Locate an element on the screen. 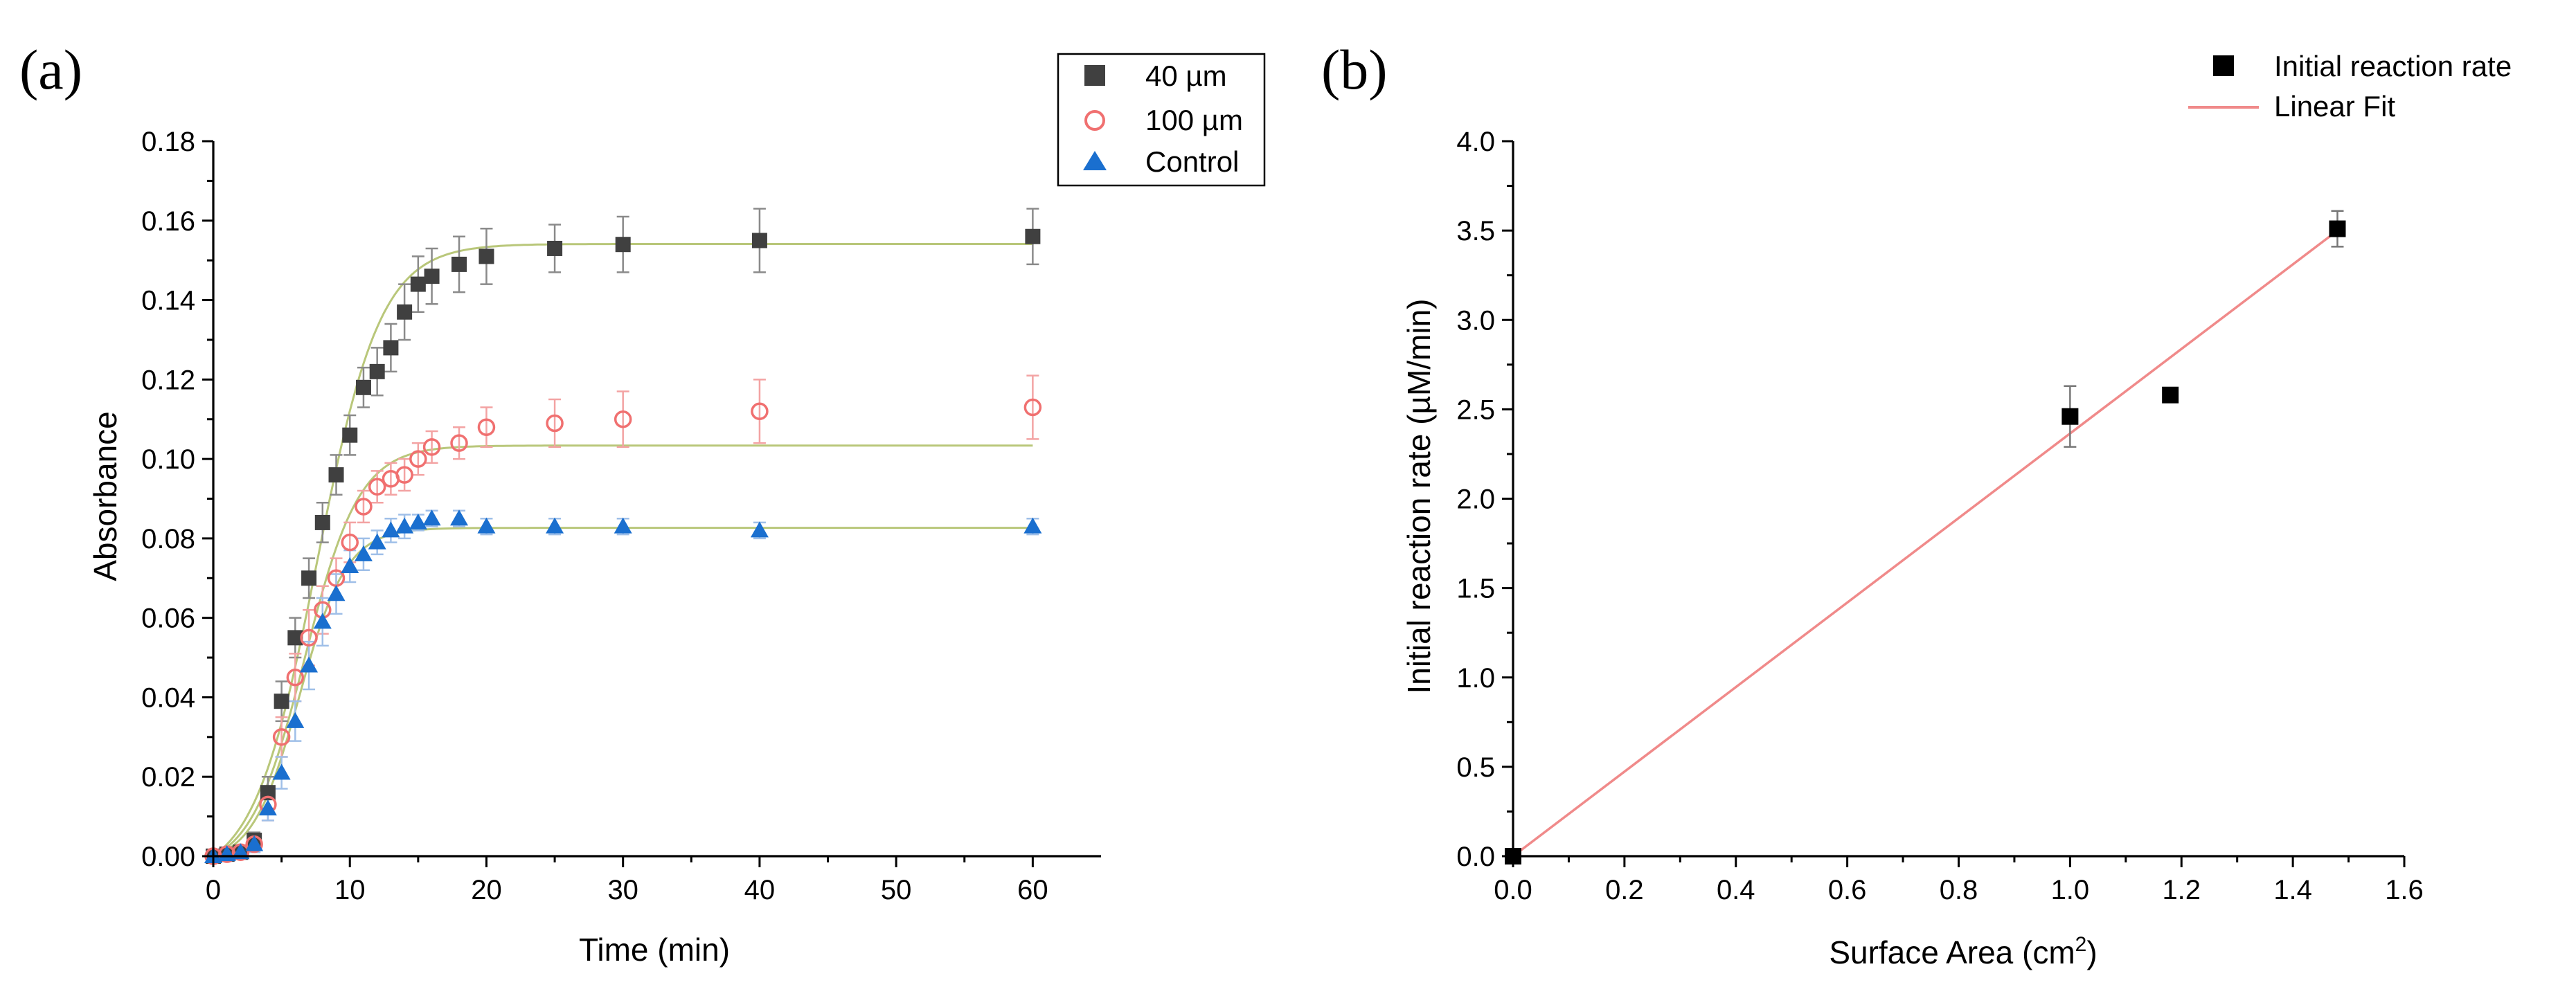 This screenshot has width=2576, height=996. legend-label-40um: 40 µm is located at coordinates (1186, 76).